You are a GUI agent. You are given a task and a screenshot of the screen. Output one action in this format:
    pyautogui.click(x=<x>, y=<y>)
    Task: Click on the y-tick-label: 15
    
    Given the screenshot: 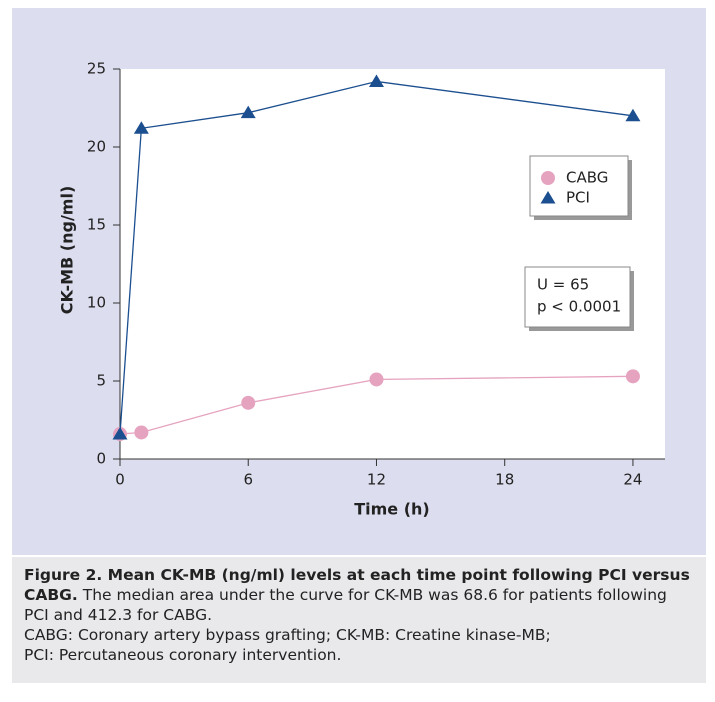 What is the action you would take?
    pyautogui.click(x=96, y=225)
    